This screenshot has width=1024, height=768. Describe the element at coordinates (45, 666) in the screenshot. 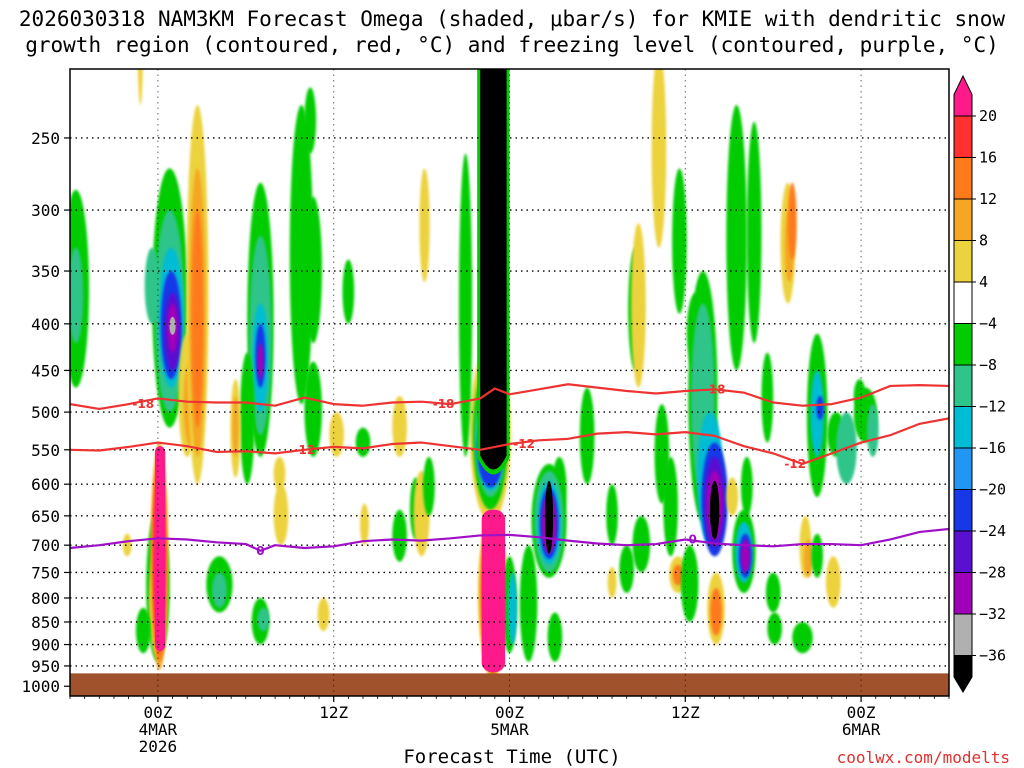

I see `y-tick-label: 950` at that location.